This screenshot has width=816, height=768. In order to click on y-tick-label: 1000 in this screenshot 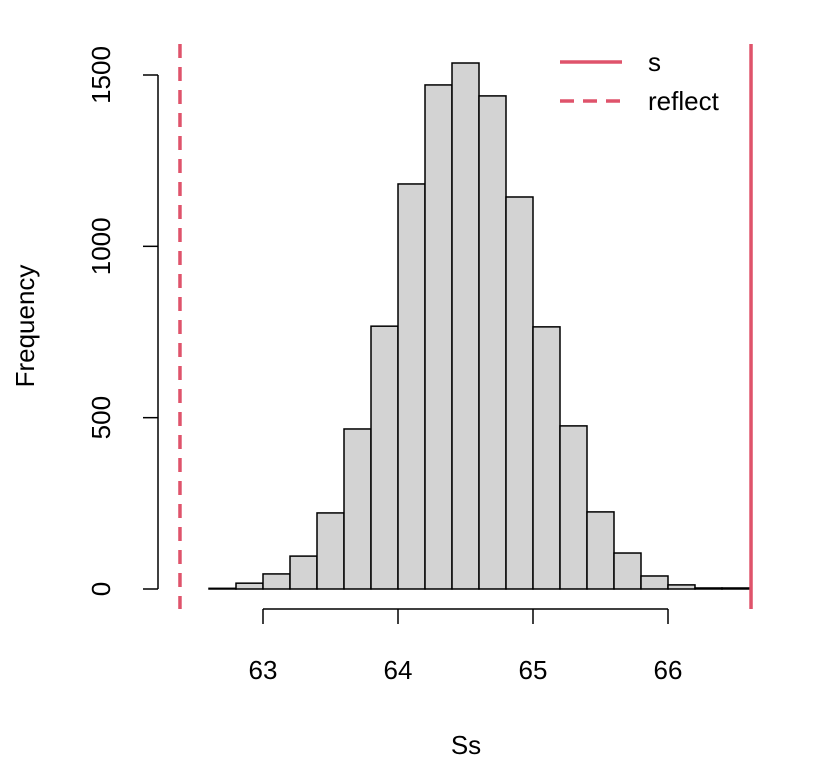, I will do `click(101, 246)`.